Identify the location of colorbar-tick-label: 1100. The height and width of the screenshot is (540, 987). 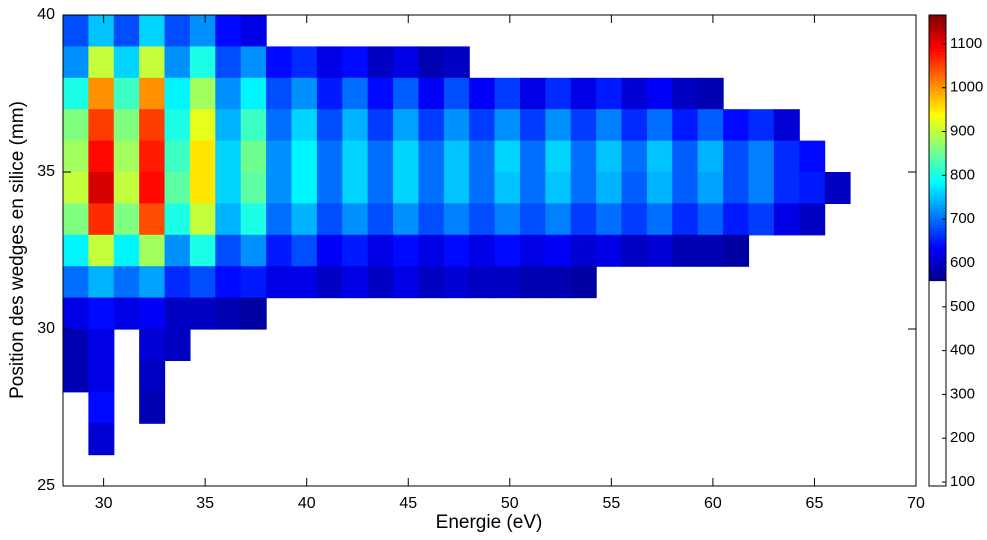
(966, 43).